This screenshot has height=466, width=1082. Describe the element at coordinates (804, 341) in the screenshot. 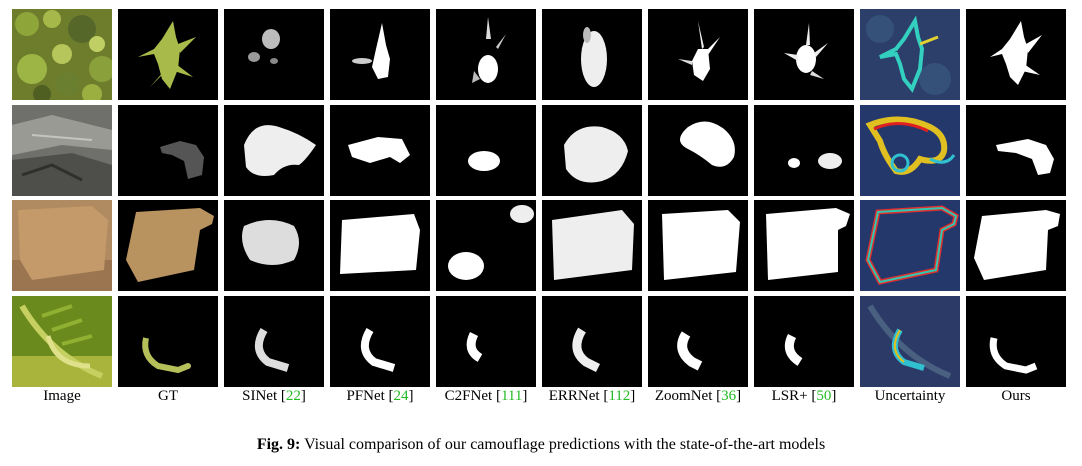

I see `lsr-fern` at that location.